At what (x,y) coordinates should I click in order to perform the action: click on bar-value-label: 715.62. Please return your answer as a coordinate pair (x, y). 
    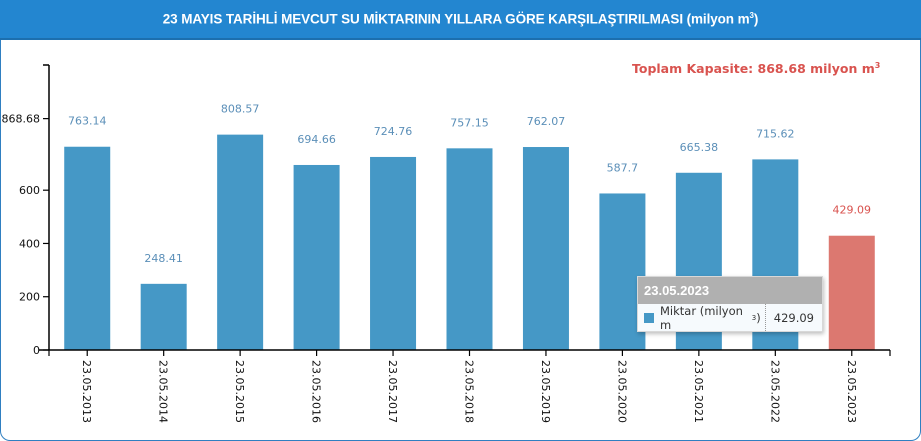
    Looking at the image, I should click on (775, 133).